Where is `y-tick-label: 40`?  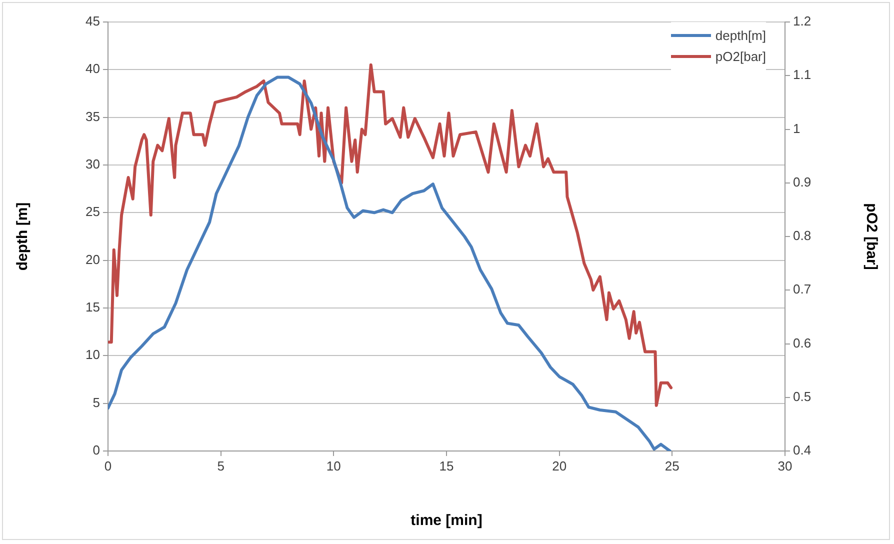
y-tick-label: 40 is located at coordinates (93, 68).